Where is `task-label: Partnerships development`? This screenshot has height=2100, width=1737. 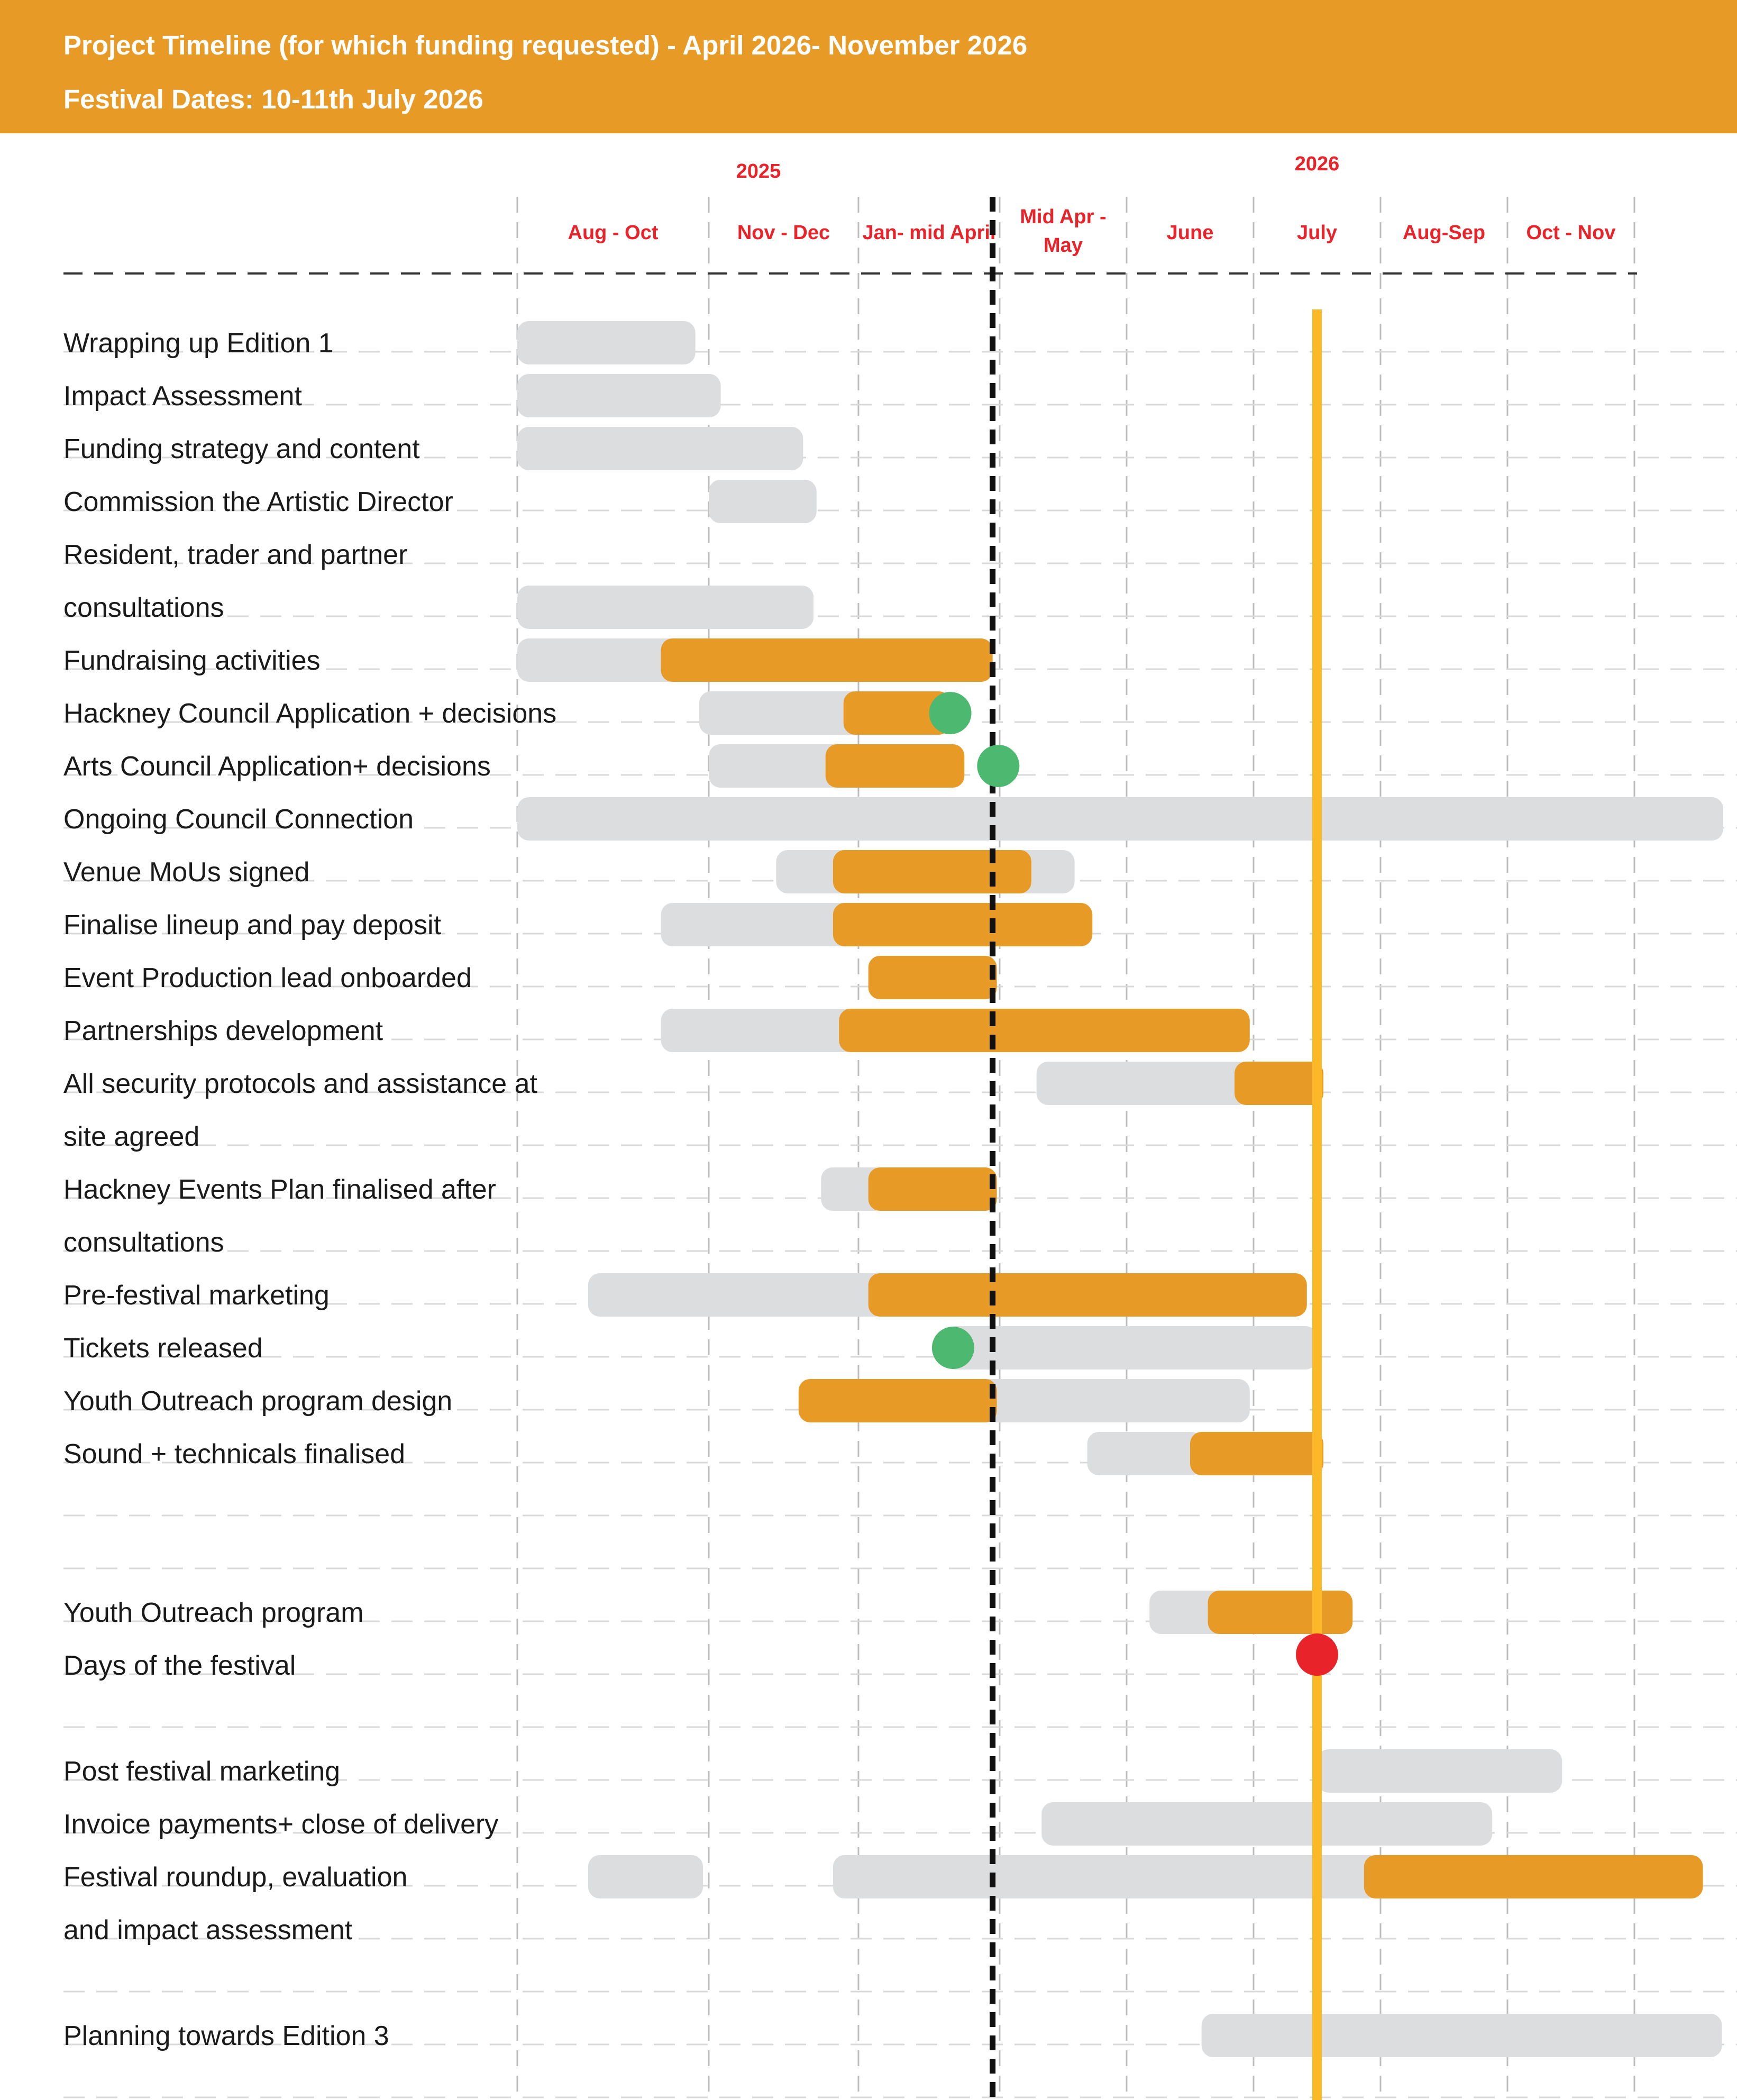
task-label: Partnerships development is located at coordinates (223, 1031).